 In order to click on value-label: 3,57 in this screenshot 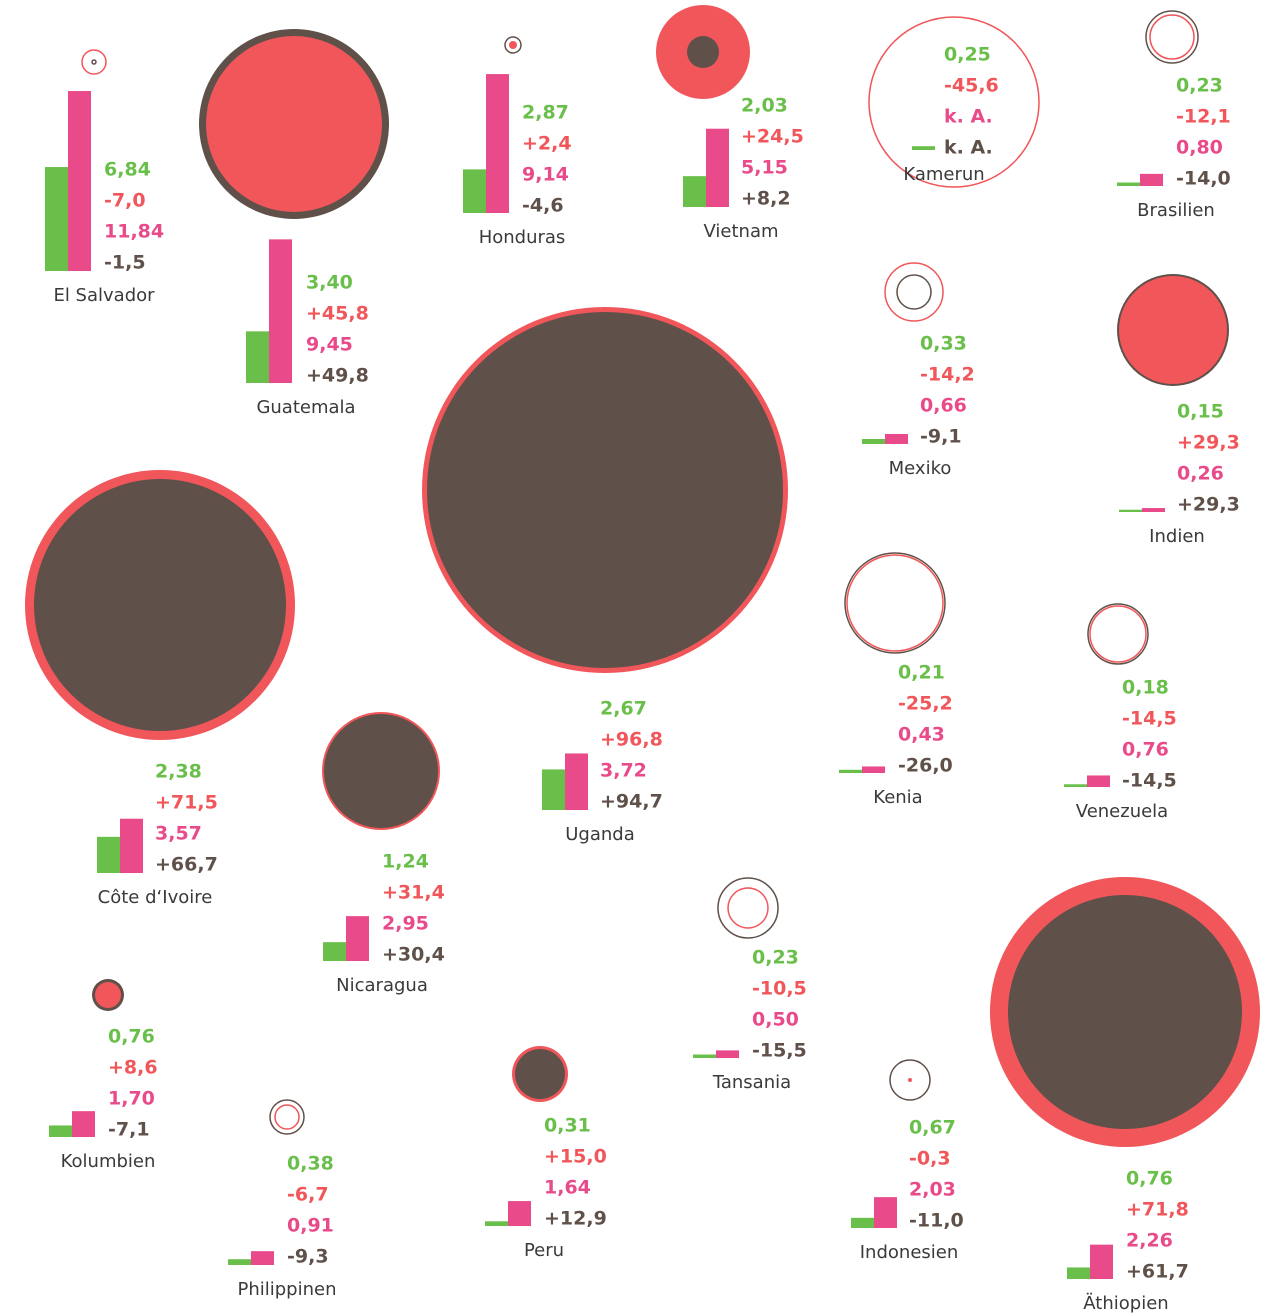, I will do `click(178, 834)`.